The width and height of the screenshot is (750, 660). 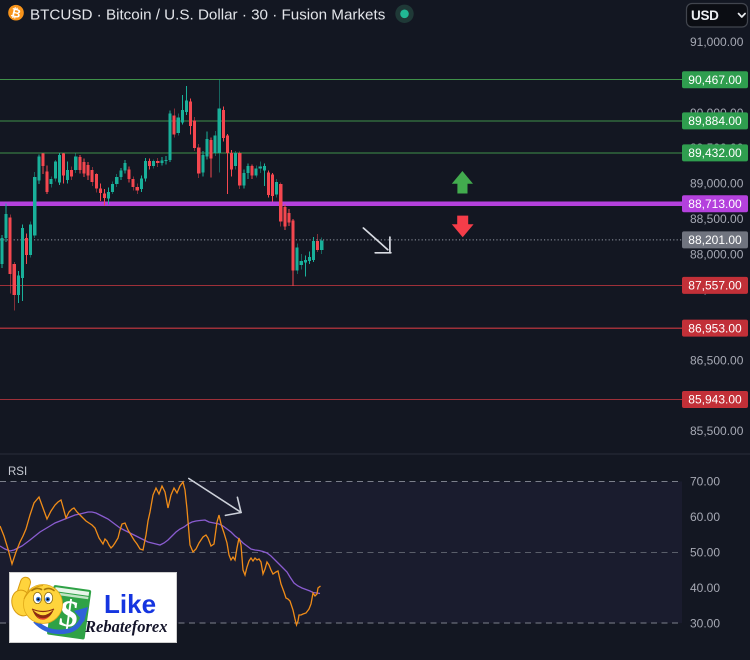 What do you see at coordinates (705, 623) in the screenshot?
I see `svg-text: 30.00` at bounding box center [705, 623].